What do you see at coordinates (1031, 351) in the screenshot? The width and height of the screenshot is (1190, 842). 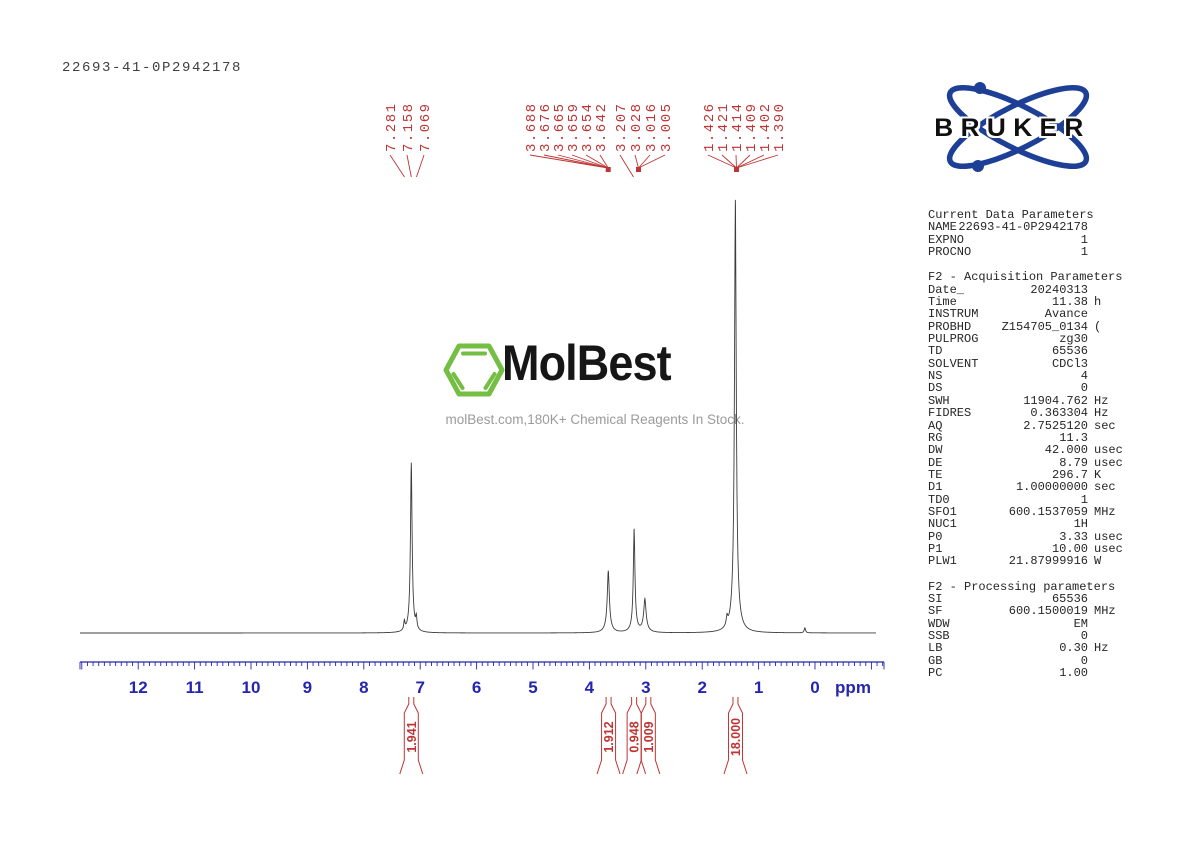 I see `param-row: TD 65536` at bounding box center [1031, 351].